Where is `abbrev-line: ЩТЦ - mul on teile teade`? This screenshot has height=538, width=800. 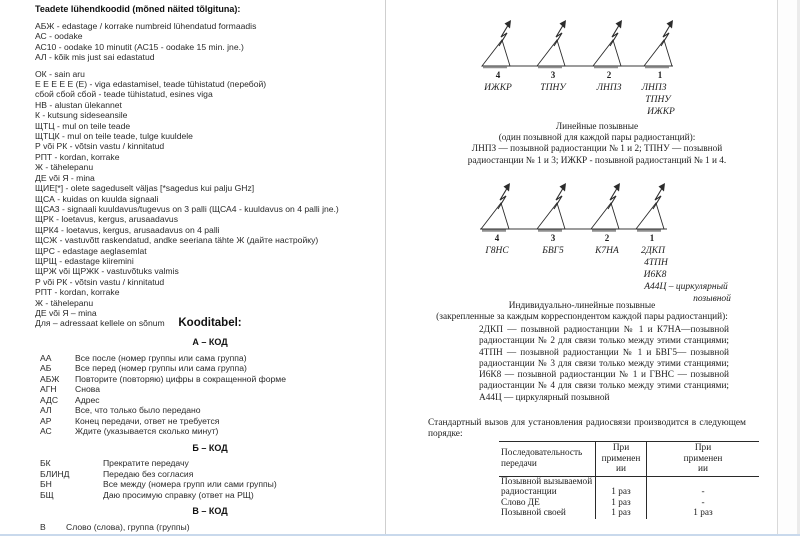 abbrev-line: ЩТЦ - mul on teile teade is located at coordinates (83, 125).